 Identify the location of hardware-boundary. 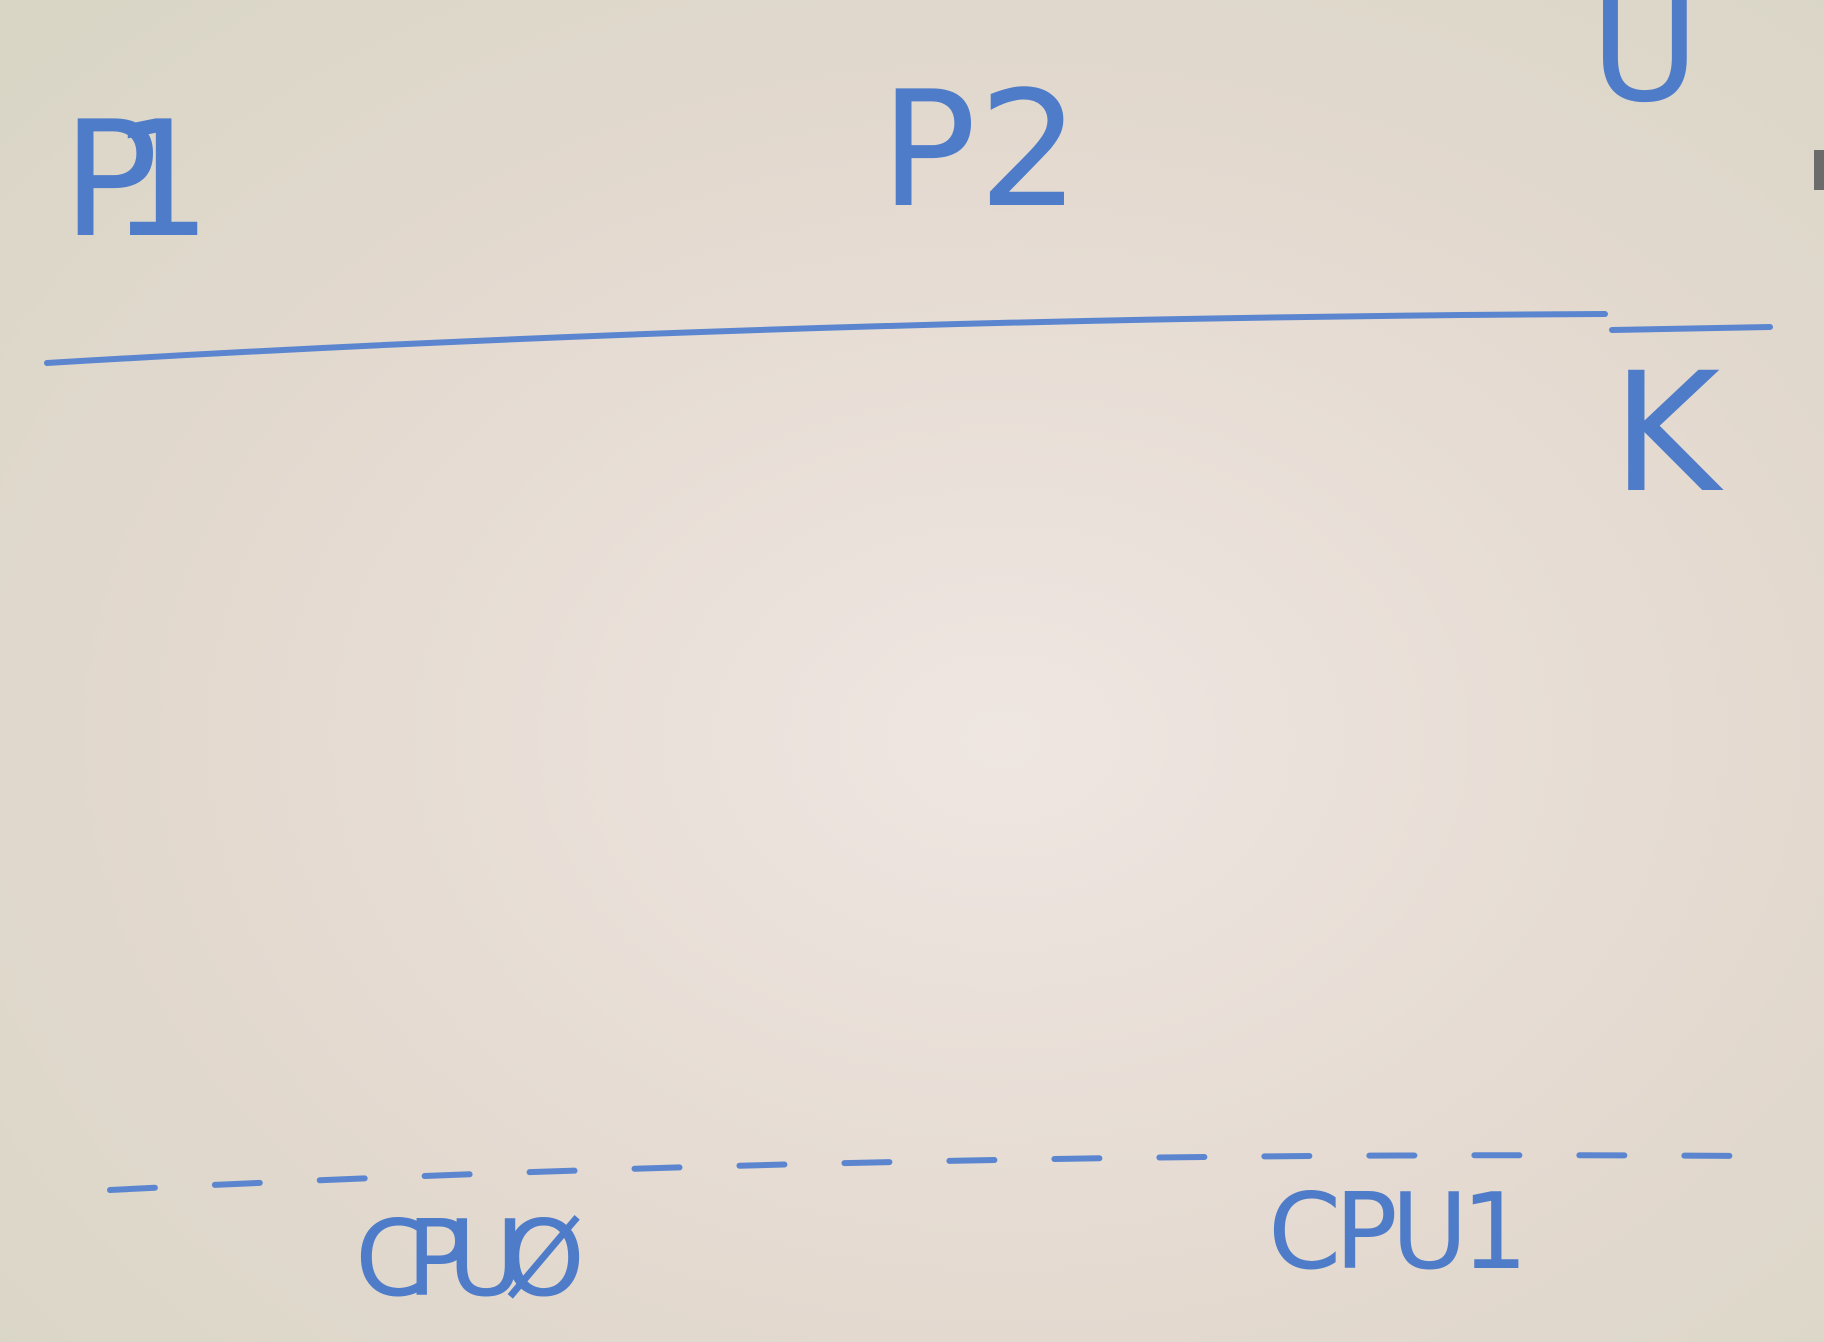
(933, 1172).